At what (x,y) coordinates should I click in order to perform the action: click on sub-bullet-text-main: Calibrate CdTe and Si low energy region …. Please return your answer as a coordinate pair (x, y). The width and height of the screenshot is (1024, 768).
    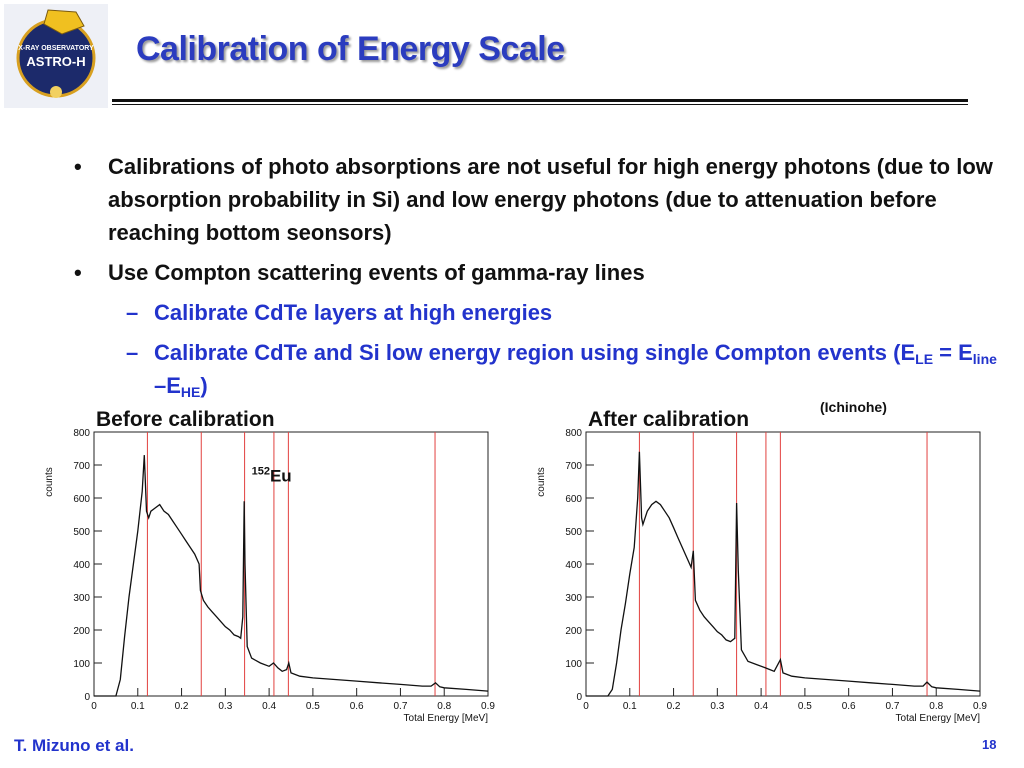
    Looking at the image, I should click on (535, 352).